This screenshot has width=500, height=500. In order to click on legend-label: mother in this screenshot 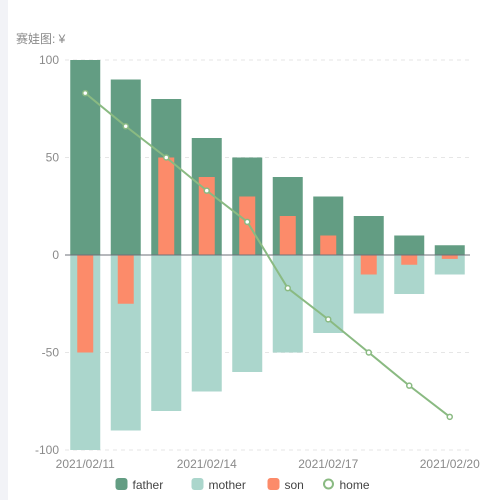, I will do `click(227, 485)`.